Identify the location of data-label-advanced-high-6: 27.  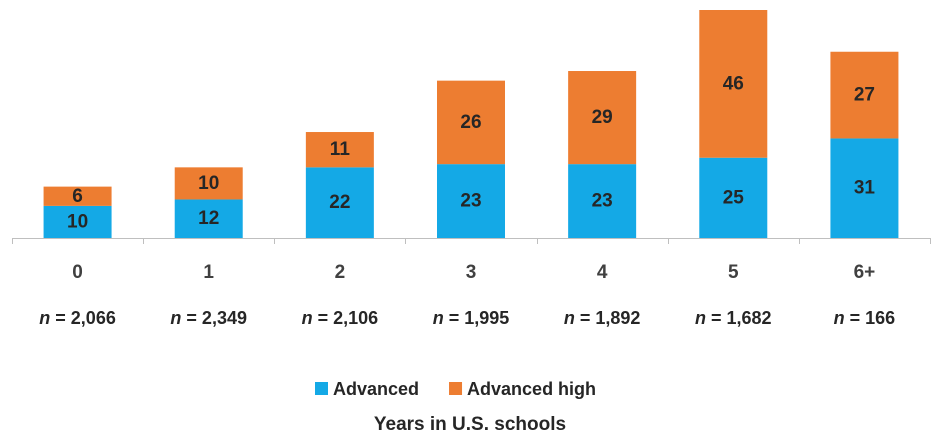
(864, 95).